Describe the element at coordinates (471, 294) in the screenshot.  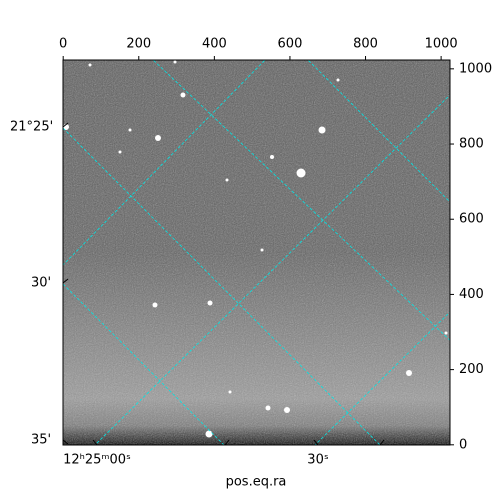
I see `y-tick-label: 400` at that location.